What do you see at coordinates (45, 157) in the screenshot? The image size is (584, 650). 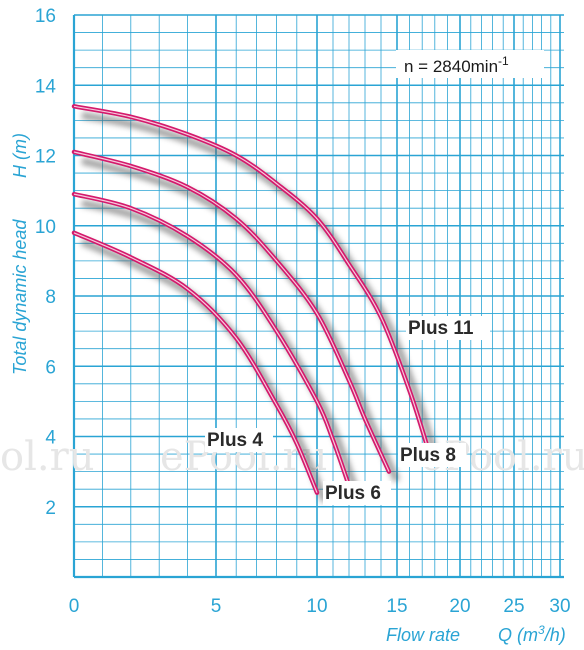 I see `y-tick-label: 12` at bounding box center [45, 157].